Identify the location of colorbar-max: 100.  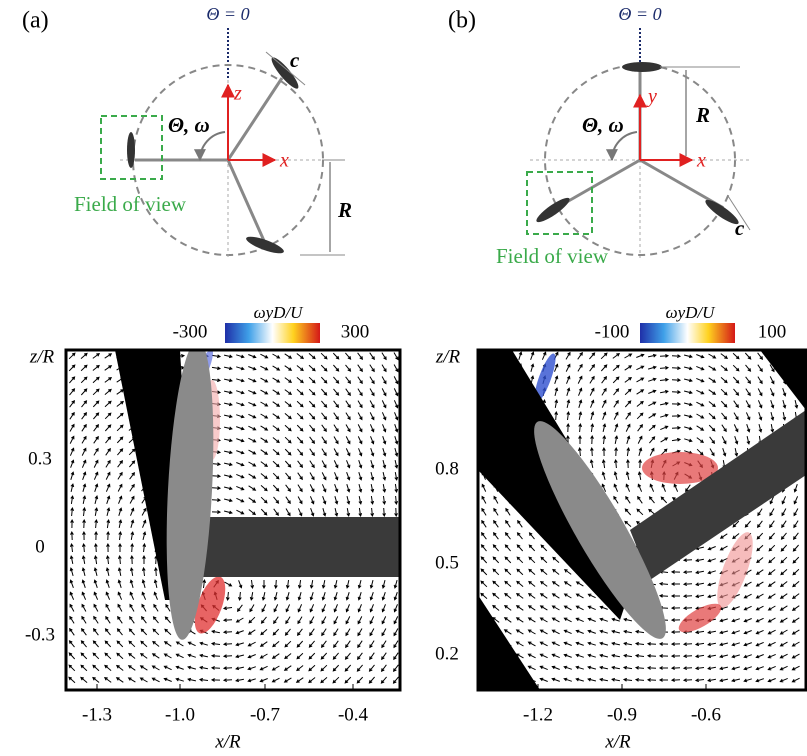
(772, 331).